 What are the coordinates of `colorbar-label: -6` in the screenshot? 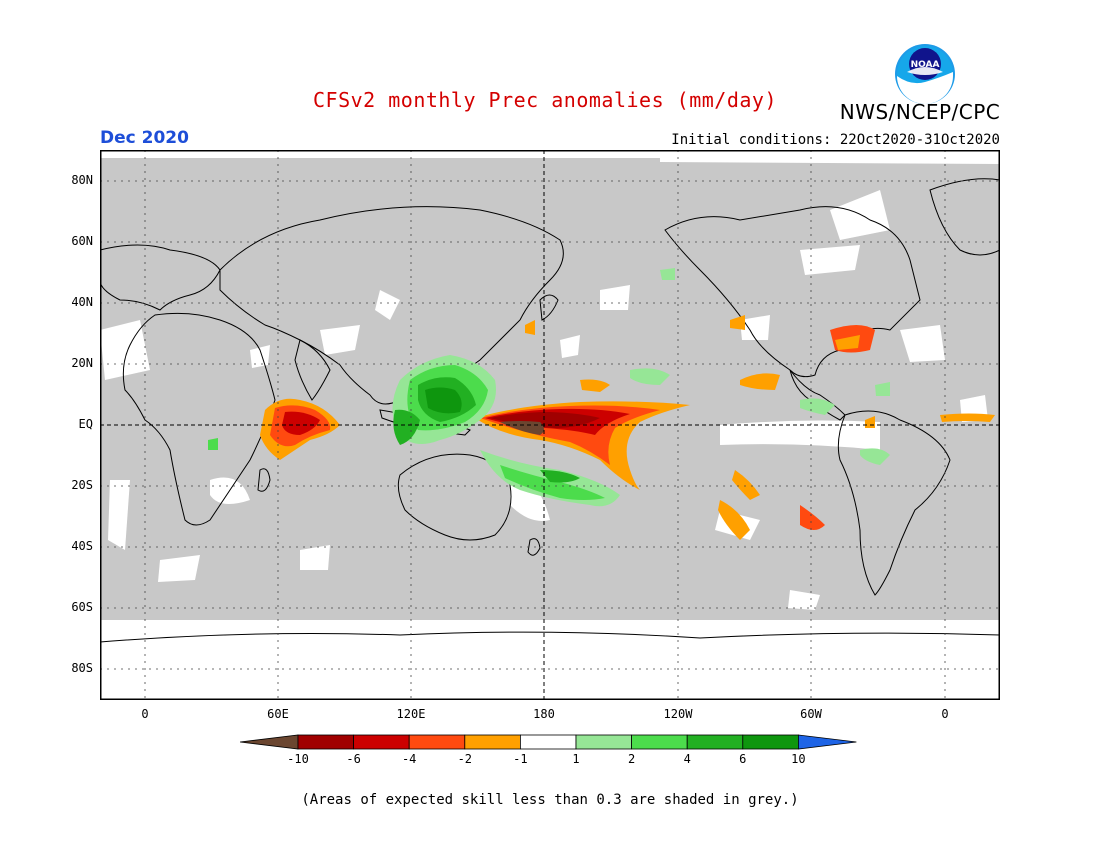 It's located at (353, 759).